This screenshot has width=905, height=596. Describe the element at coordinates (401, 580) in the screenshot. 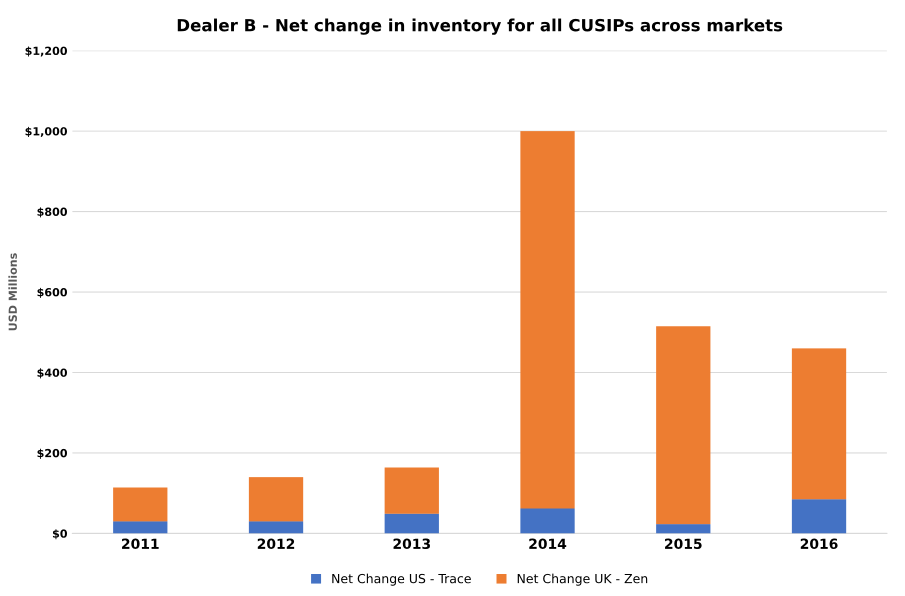

I see `legend-label: Net Change US - Trace` at that location.